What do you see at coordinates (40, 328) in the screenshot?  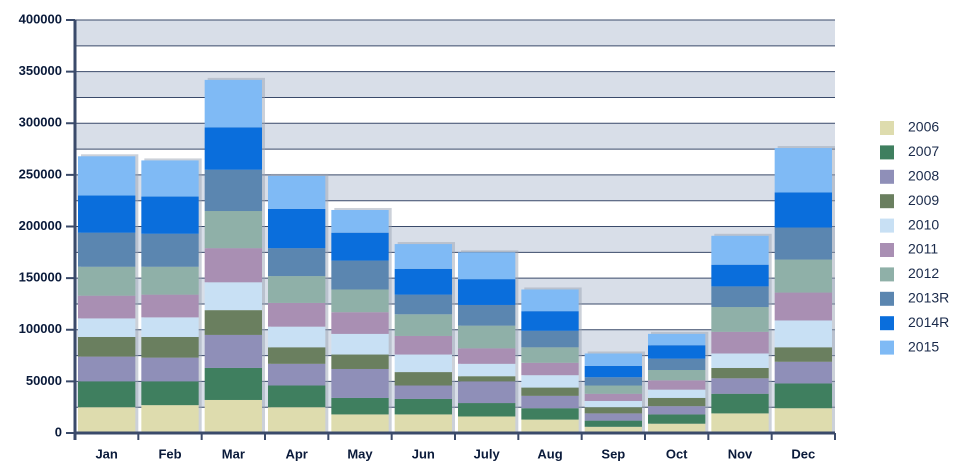 I see `y-tick-label: 100000` at bounding box center [40, 328].